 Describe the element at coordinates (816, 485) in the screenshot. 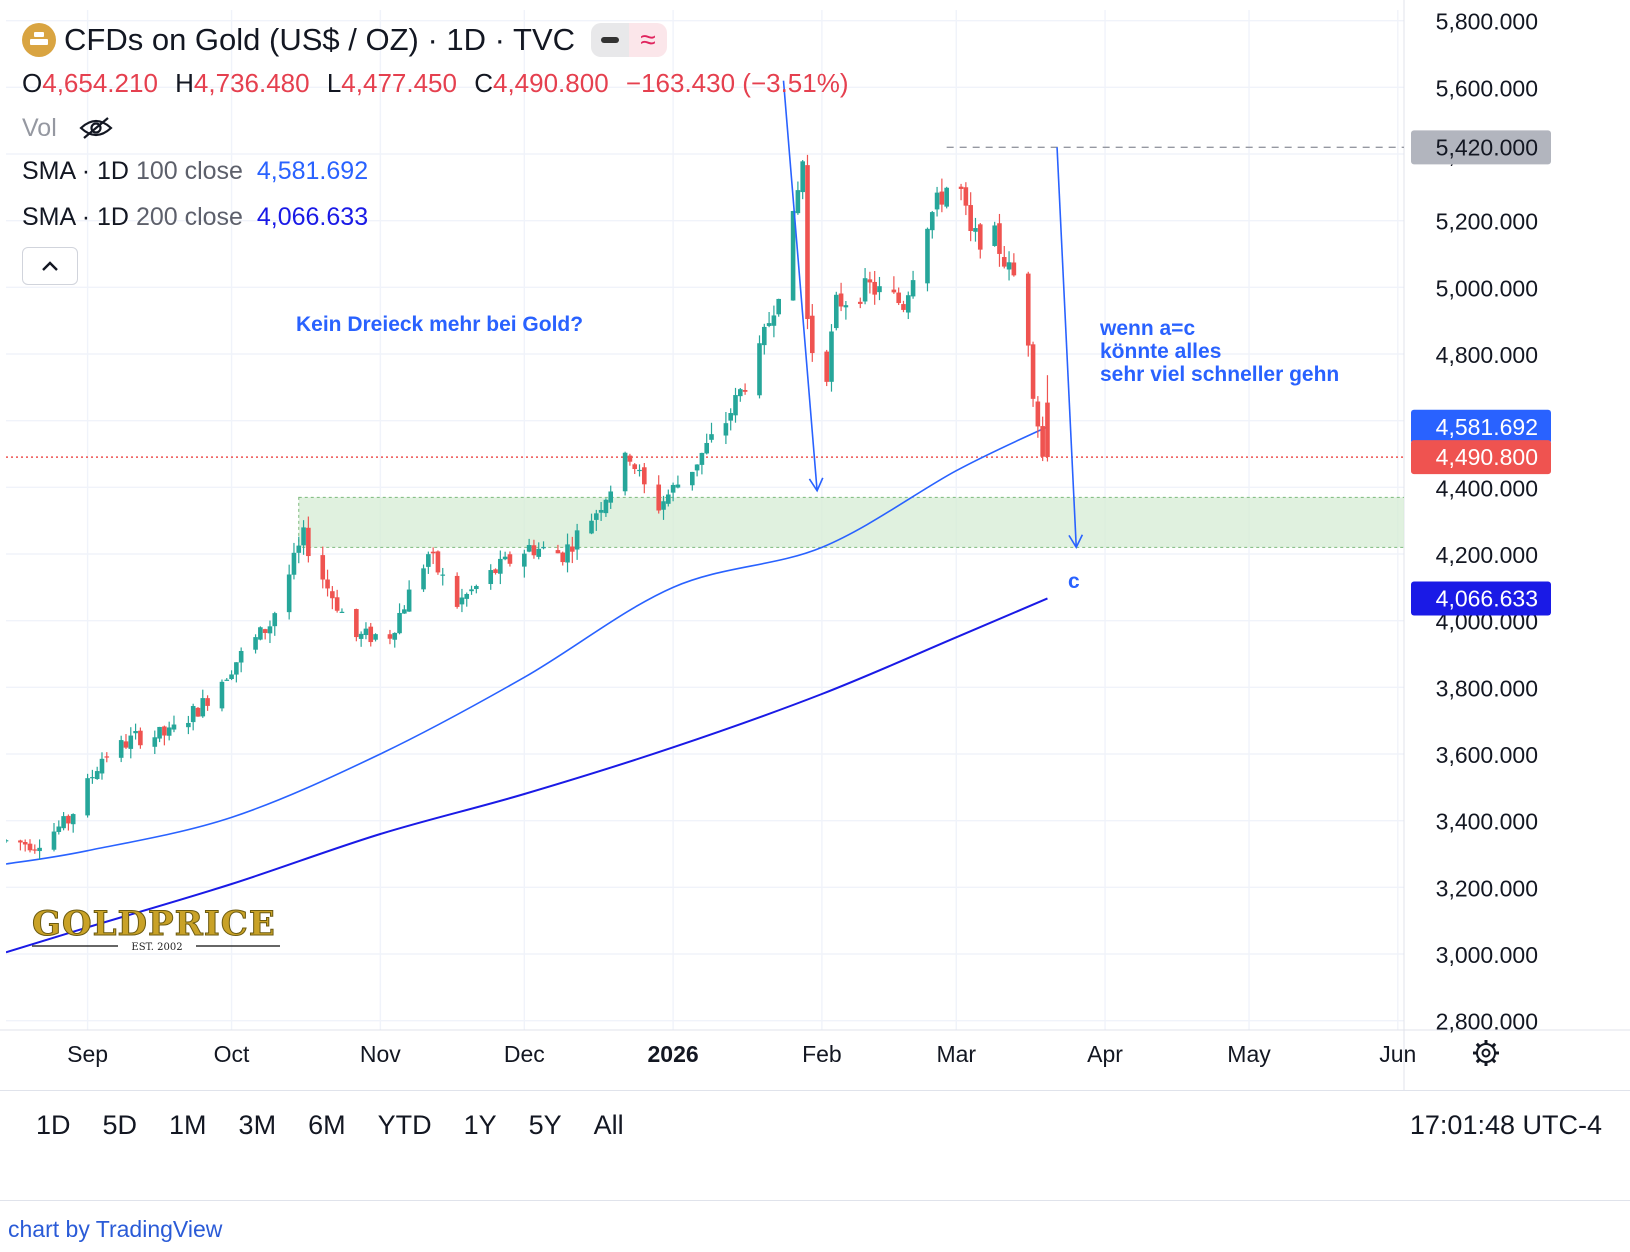

I see `arrow-head` at that location.